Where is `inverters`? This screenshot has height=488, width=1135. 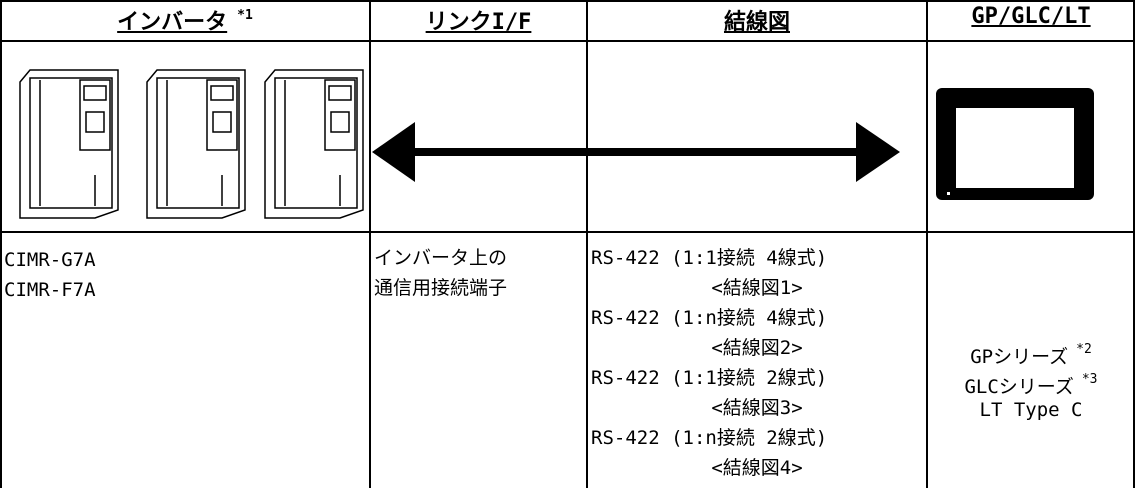 inverters is located at coordinates (191, 144).